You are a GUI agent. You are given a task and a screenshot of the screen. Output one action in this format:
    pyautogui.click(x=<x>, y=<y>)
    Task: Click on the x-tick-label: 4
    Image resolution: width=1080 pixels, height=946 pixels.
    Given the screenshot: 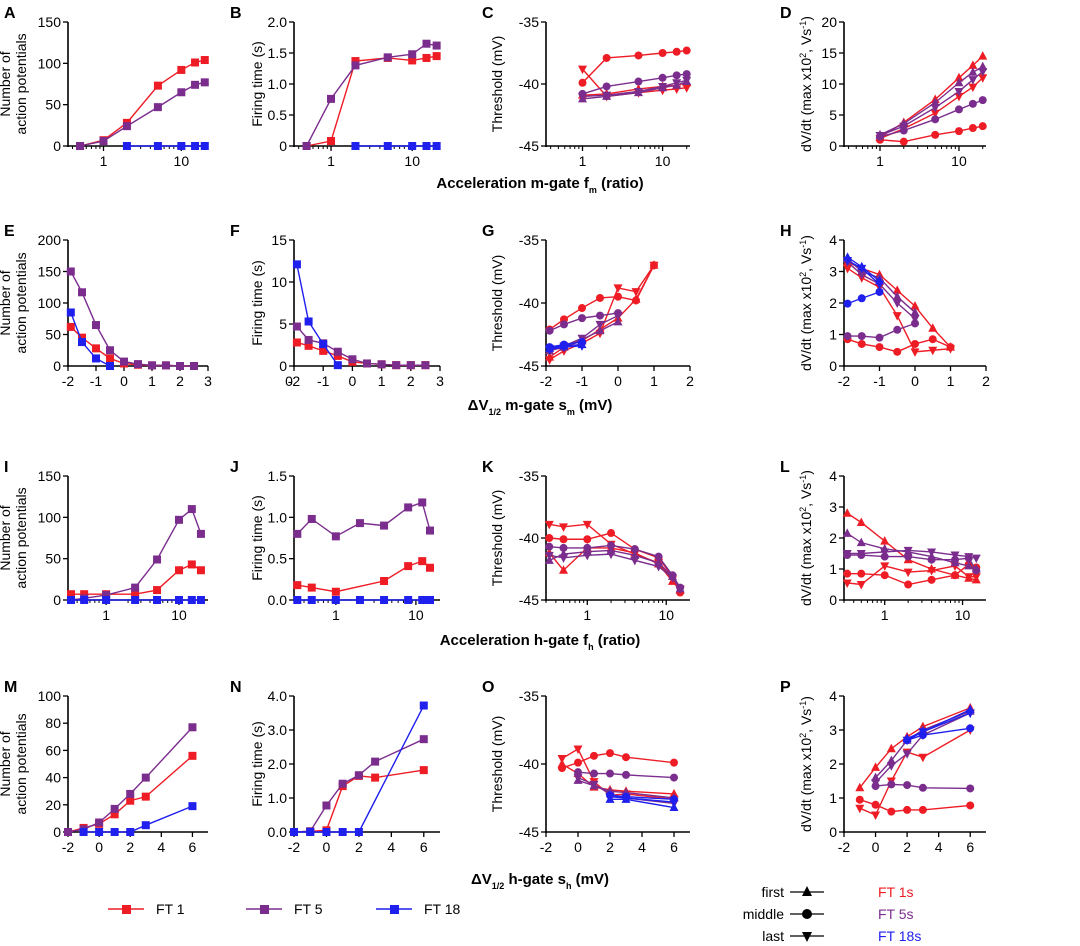 What is the action you would take?
    pyautogui.click(x=939, y=847)
    